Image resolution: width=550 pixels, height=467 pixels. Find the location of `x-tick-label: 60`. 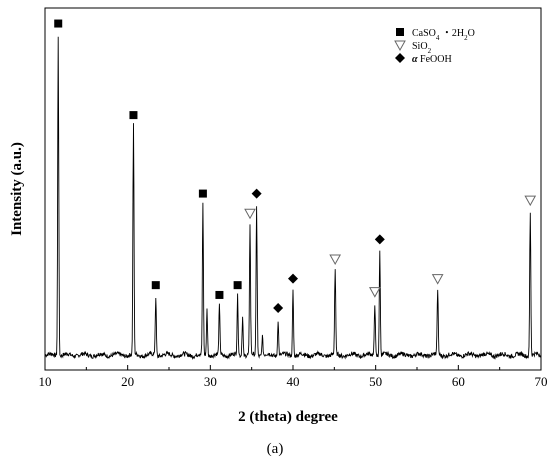

x-tick-label: 60 is located at coordinates (458, 381).